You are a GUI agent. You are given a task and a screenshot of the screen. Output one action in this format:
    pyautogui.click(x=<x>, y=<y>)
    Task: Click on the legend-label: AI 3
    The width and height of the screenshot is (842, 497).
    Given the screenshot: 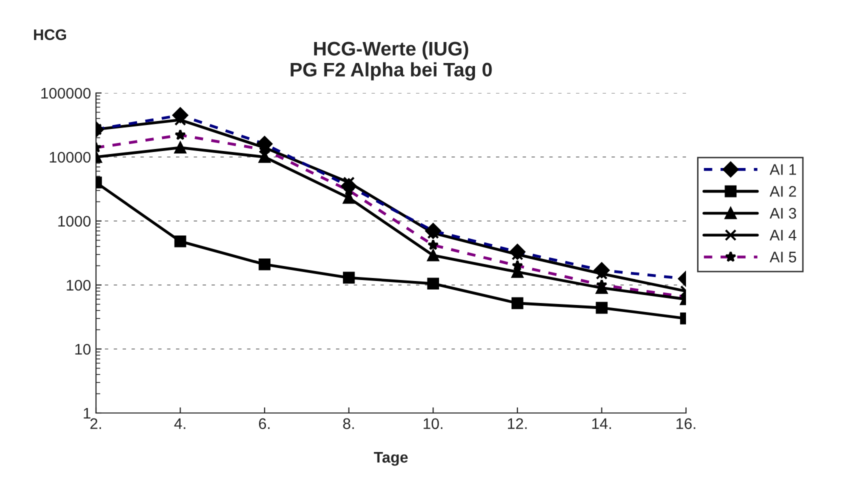 What is the action you would take?
    pyautogui.click(x=783, y=213)
    